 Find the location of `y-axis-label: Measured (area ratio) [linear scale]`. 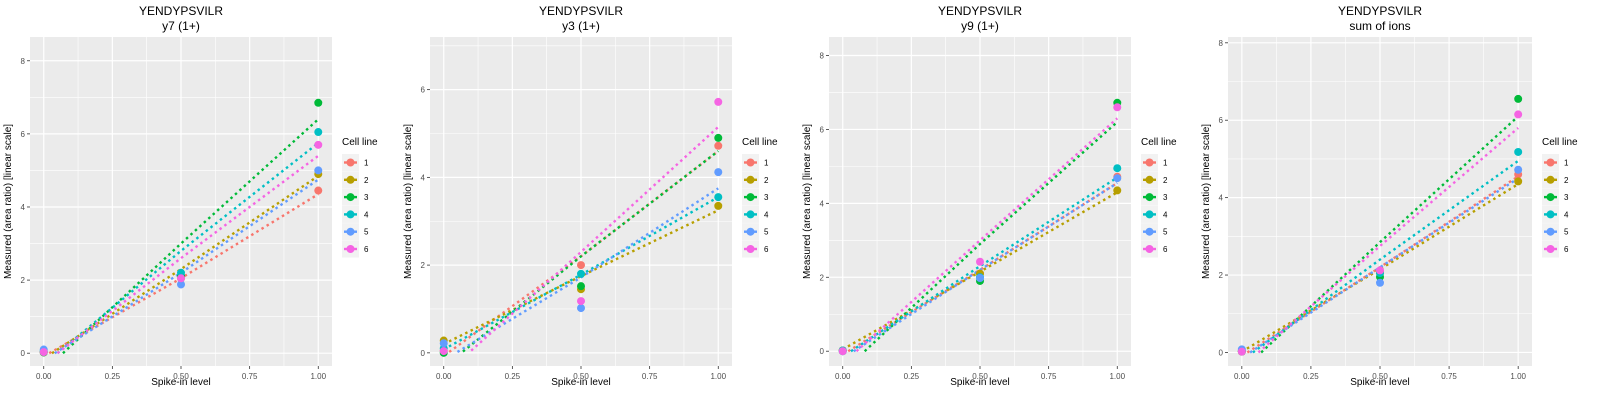

y-axis-label: Measured (area ratio) [linear scale] is located at coordinates (807, 201).